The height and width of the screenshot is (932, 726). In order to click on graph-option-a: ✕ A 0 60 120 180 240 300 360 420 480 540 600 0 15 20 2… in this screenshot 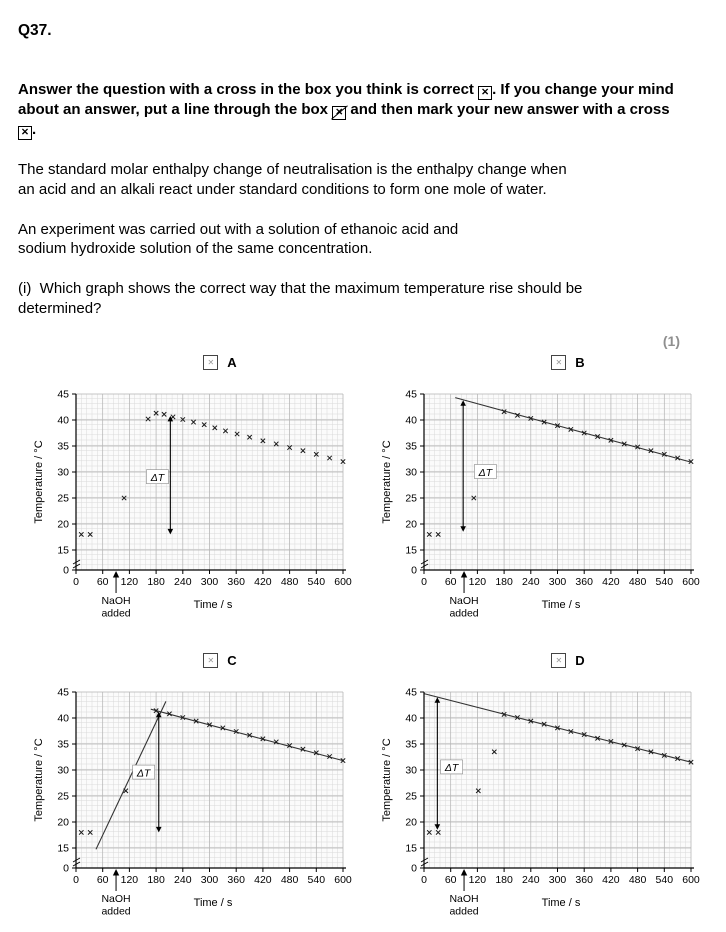, I will do `click(197, 490)`.